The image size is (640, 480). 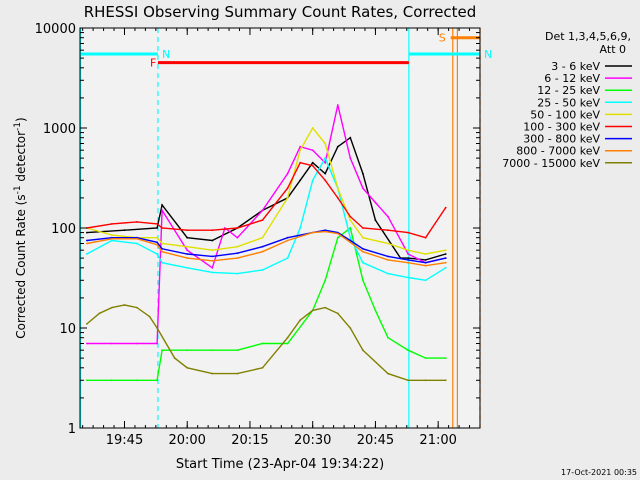 I want to click on x-tick-label: 20:45, so click(x=375, y=440).